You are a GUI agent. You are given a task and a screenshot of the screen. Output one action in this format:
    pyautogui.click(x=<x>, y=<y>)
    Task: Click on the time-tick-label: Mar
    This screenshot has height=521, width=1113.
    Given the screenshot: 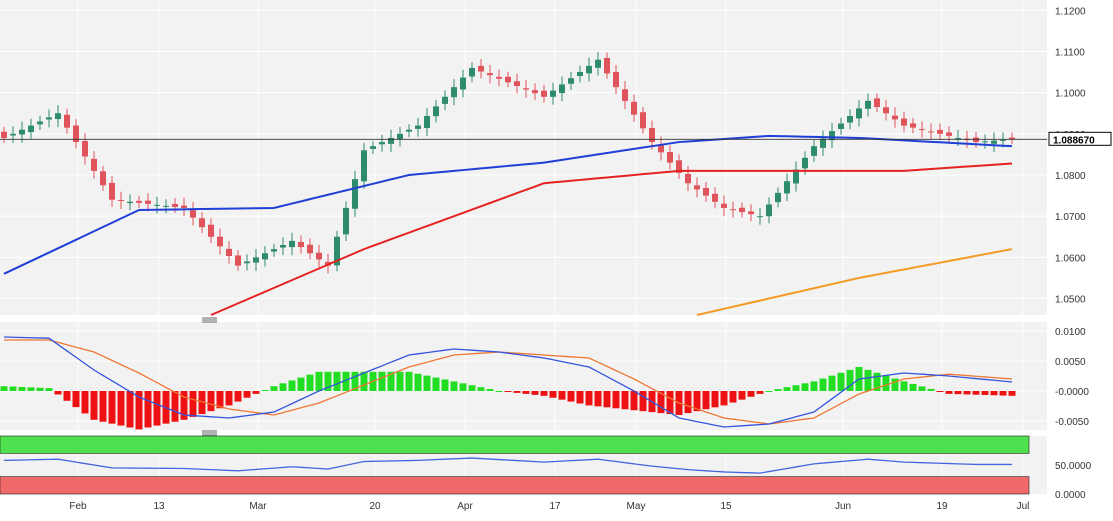 What is the action you would take?
    pyautogui.click(x=258, y=506)
    